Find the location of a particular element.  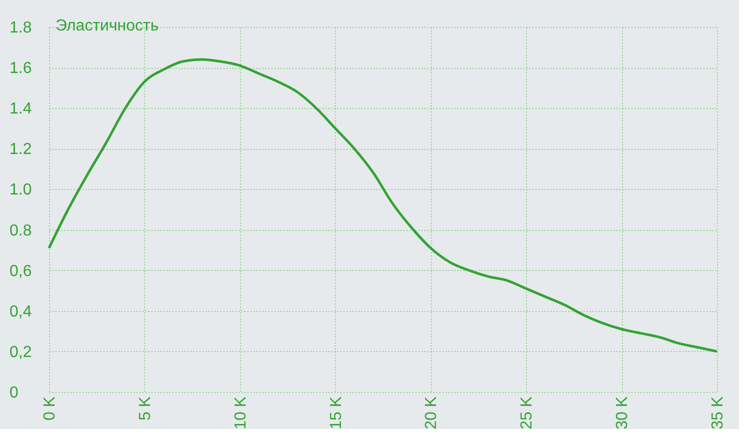

y-tick-label: 0,6 is located at coordinates (21, 271).